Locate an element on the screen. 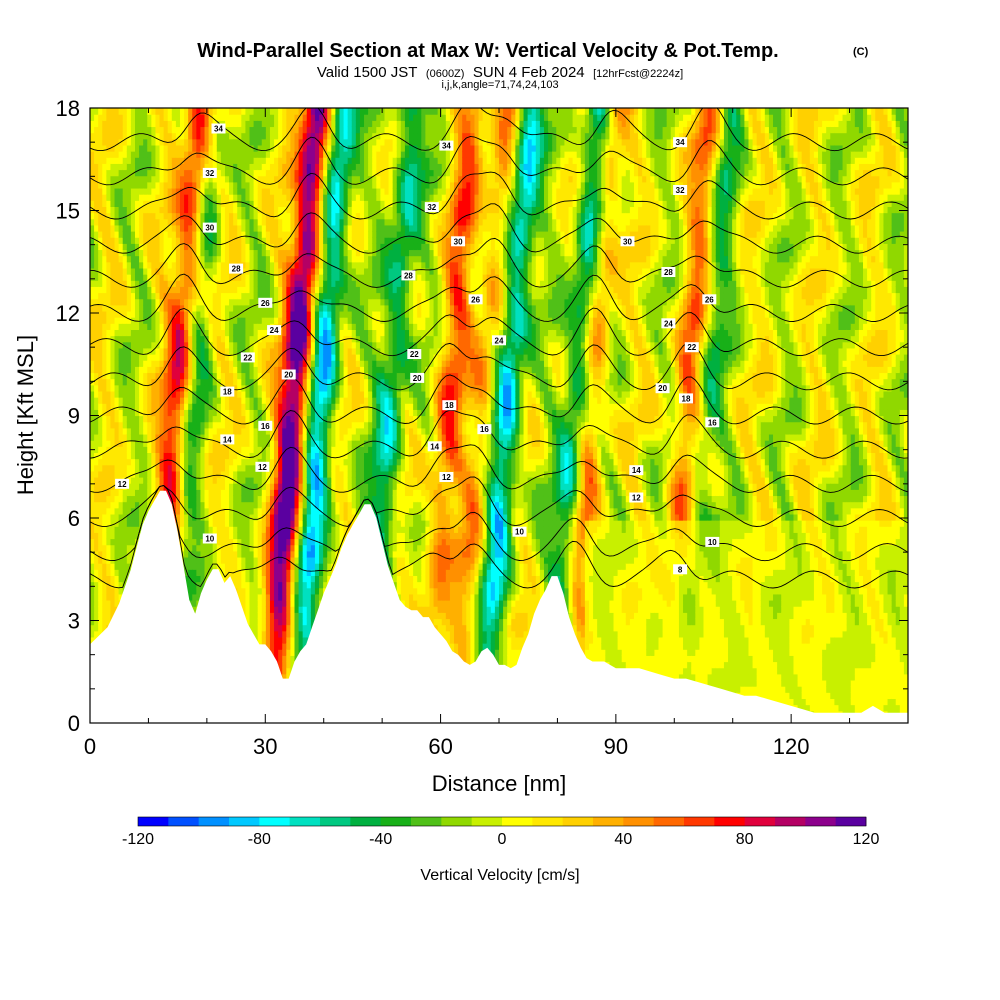  isentrope-label: 8 is located at coordinates (680, 569).